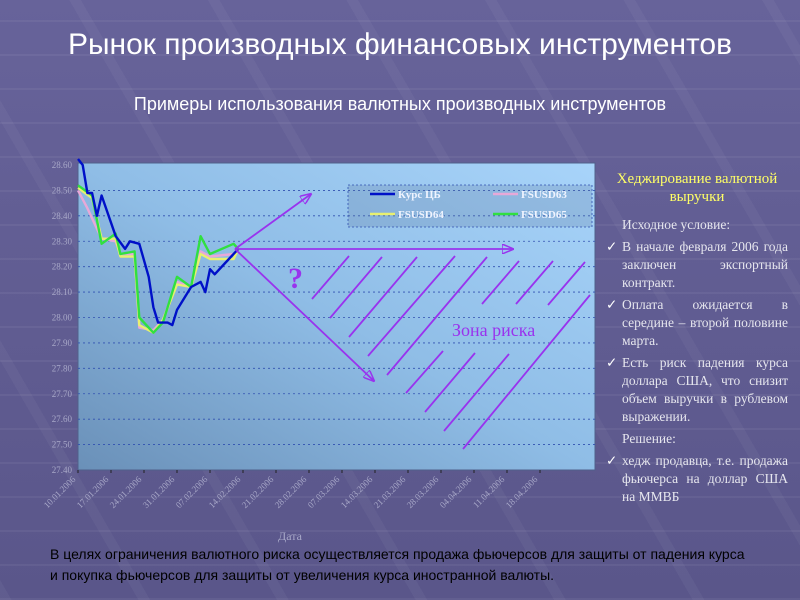 This screenshot has height=600, width=800. I want to click on risk-zone-label: Зона риска, so click(493, 330).